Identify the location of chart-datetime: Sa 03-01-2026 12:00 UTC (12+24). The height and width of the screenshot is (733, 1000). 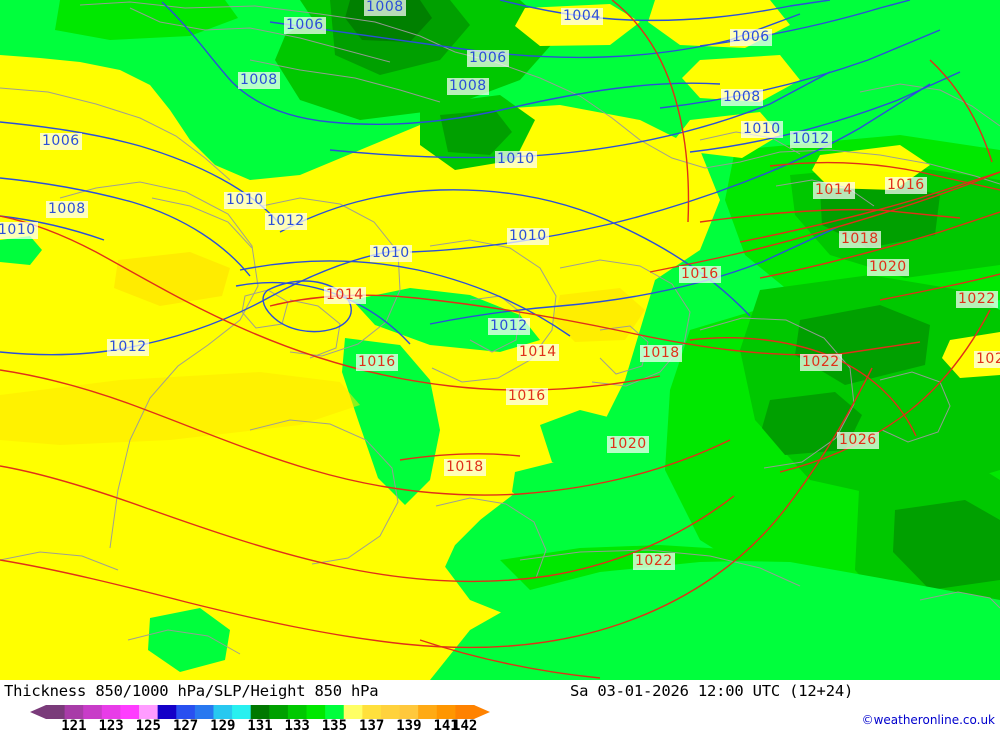
(712, 691).